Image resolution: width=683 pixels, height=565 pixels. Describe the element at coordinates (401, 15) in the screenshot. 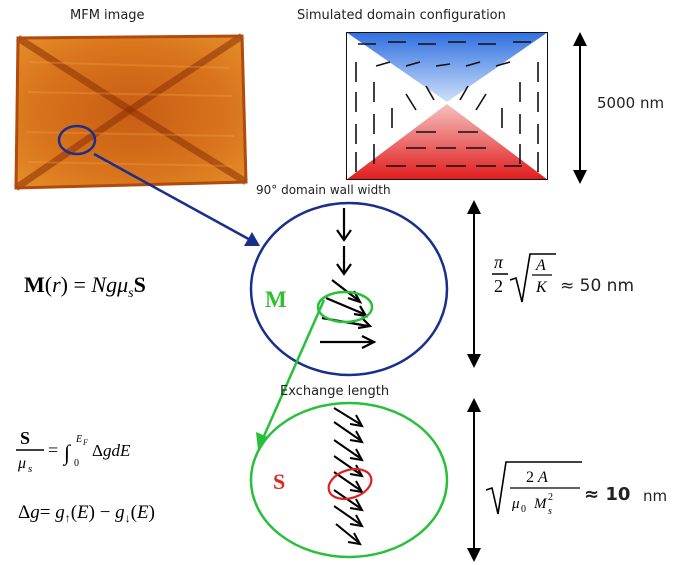

I see `simulated-configuration-title: Simulated domain configuration` at that location.